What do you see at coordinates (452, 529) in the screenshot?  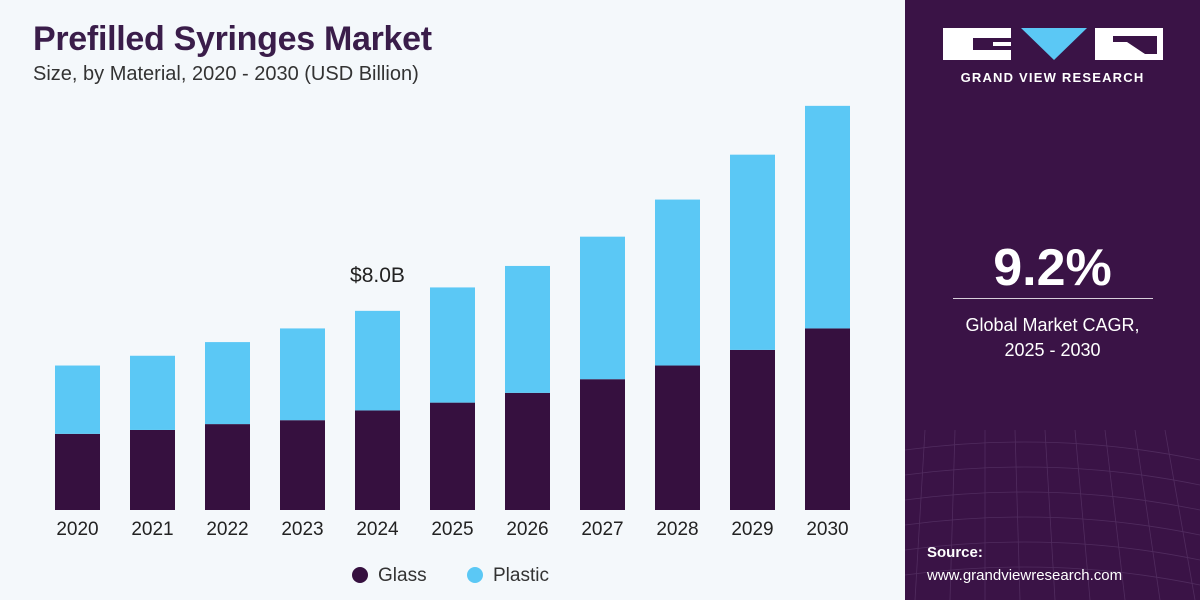 I see `x-tick-label: 2025` at bounding box center [452, 529].